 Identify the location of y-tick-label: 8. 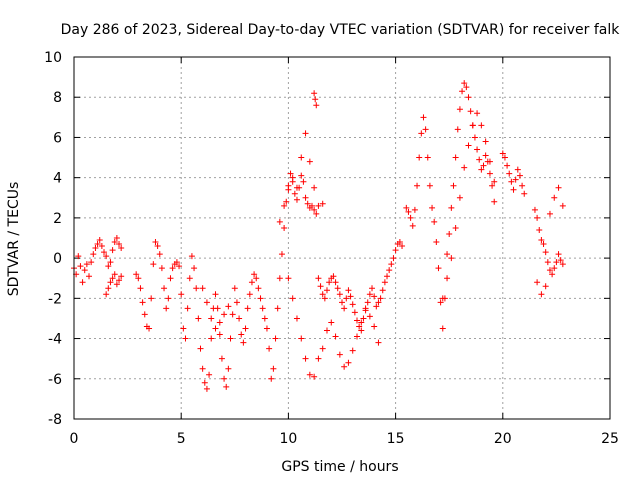
(57, 98).